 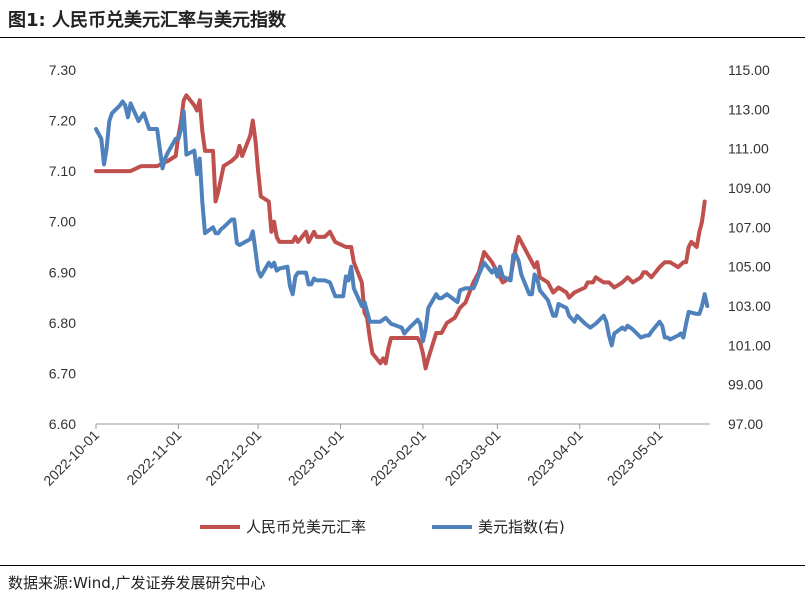 What do you see at coordinates (153, 457) in the screenshot?
I see `x-tick-label: 2022-11-01` at bounding box center [153, 457].